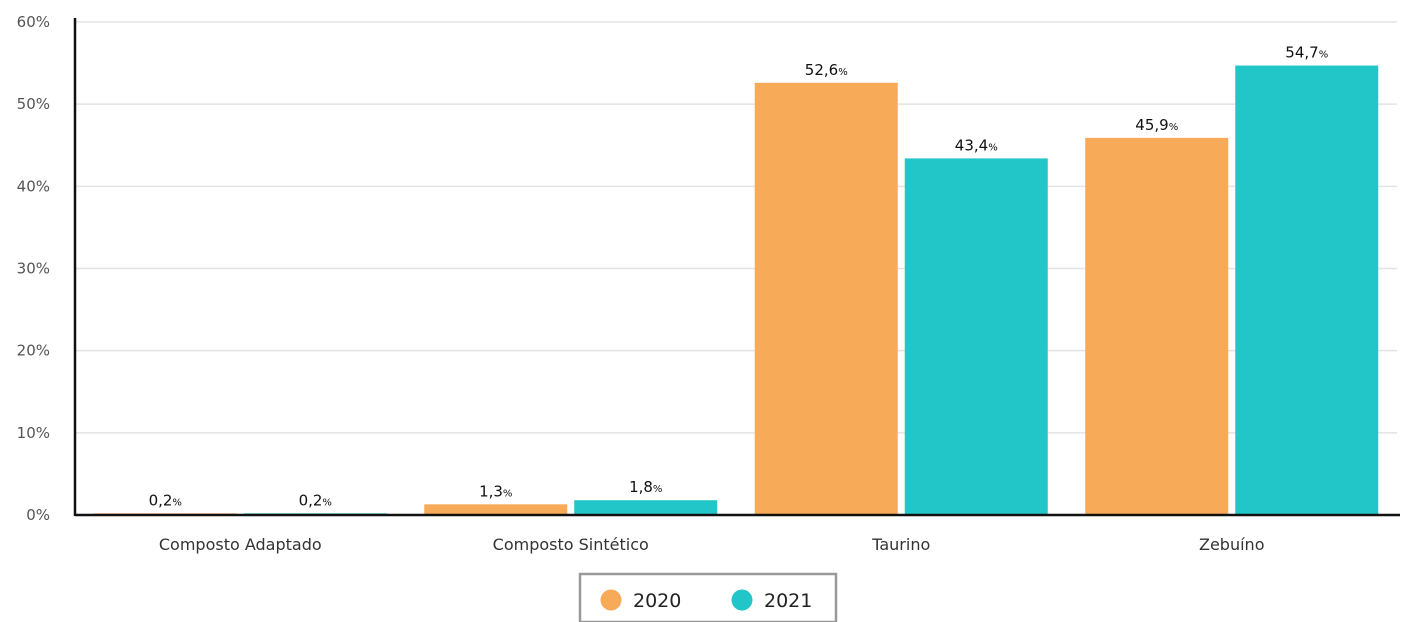 The height and width of the screenshot is (622, 1402). What do you see at coordinates (33, 351) in the screenshot?
I see `y-tick-label: 20%` at bounding box center [33, 351].